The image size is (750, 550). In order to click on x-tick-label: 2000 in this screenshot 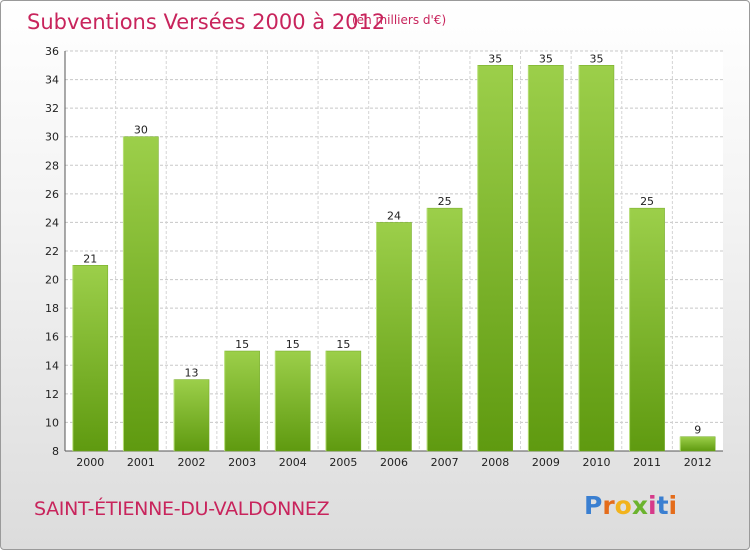, I will do `click(90, 462)`.